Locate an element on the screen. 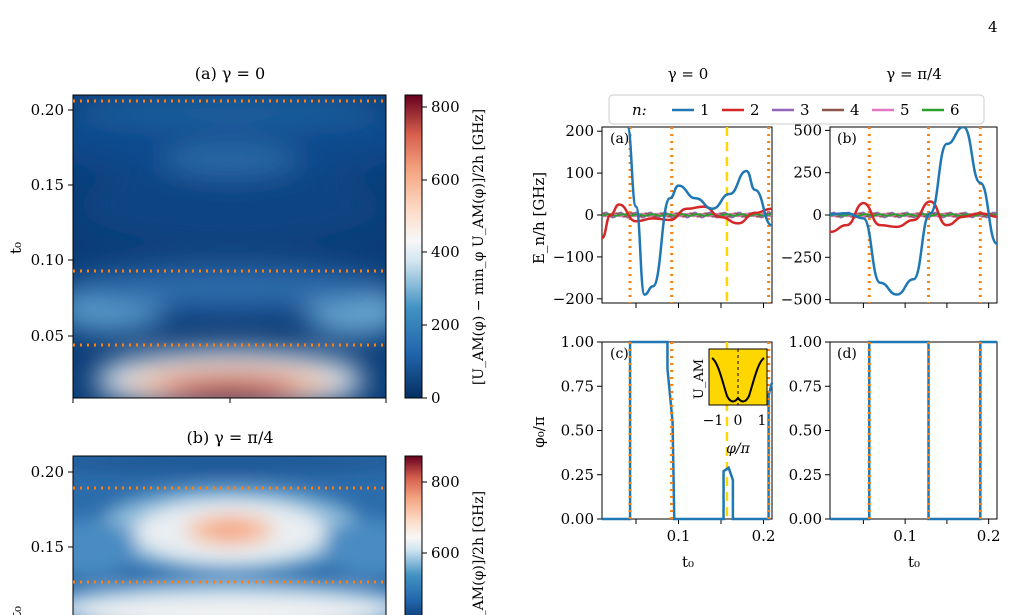 The width and height of the screenshot is (1012, 615). colorbar-a-tick: 600 is located at coordinates (445, 180).